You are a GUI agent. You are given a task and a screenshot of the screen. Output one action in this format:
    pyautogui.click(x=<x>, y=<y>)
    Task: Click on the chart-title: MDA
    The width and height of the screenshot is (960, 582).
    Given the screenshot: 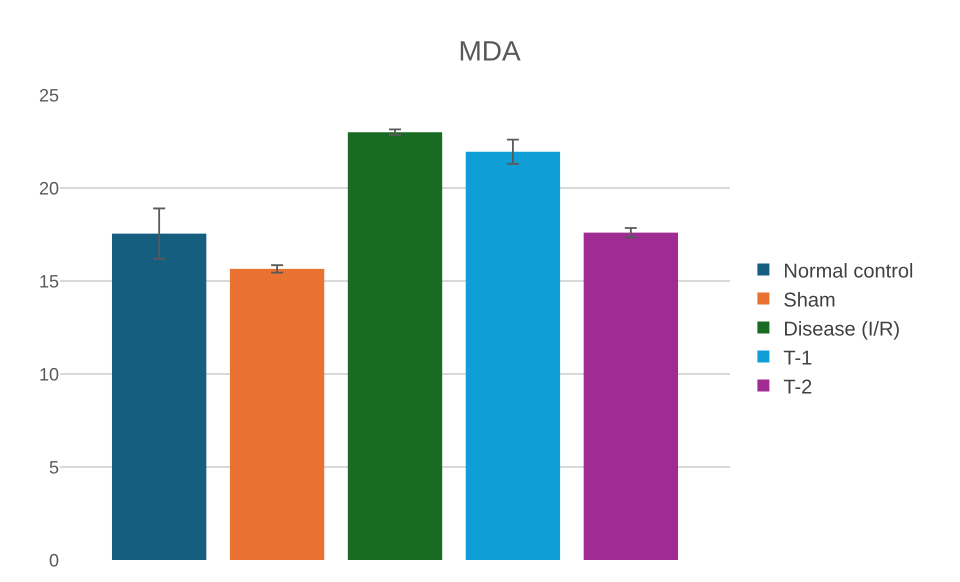 What is the action you would take?
    pyautogui.click(x=490, y=50)
    